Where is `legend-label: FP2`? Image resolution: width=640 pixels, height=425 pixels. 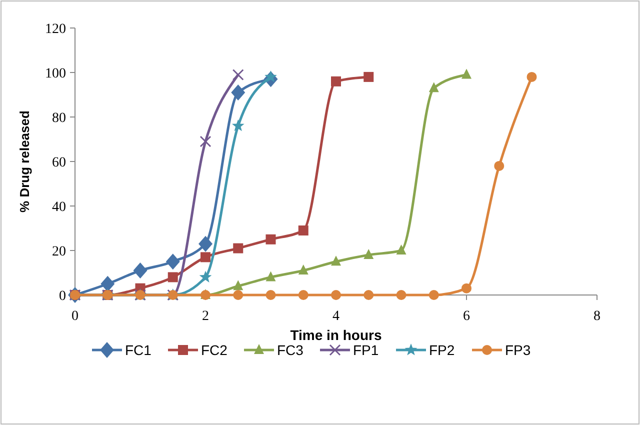
legend-label: FP2 is located at coordinates (442, 350).